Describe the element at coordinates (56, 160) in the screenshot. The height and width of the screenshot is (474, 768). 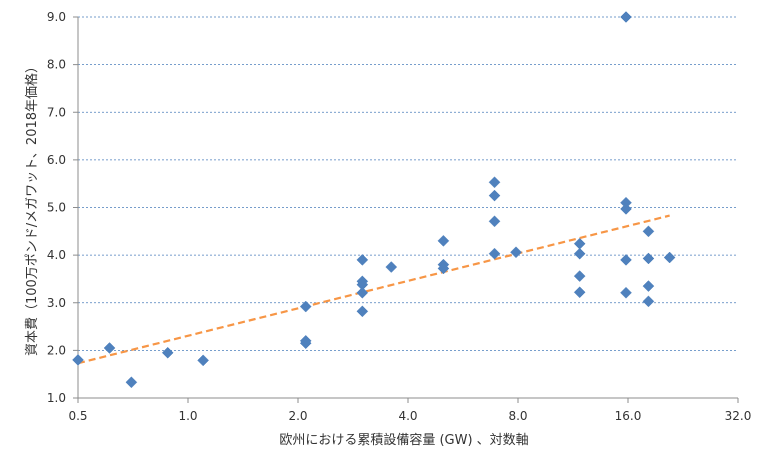
I see `y-tick-label: 6.0` at that location.